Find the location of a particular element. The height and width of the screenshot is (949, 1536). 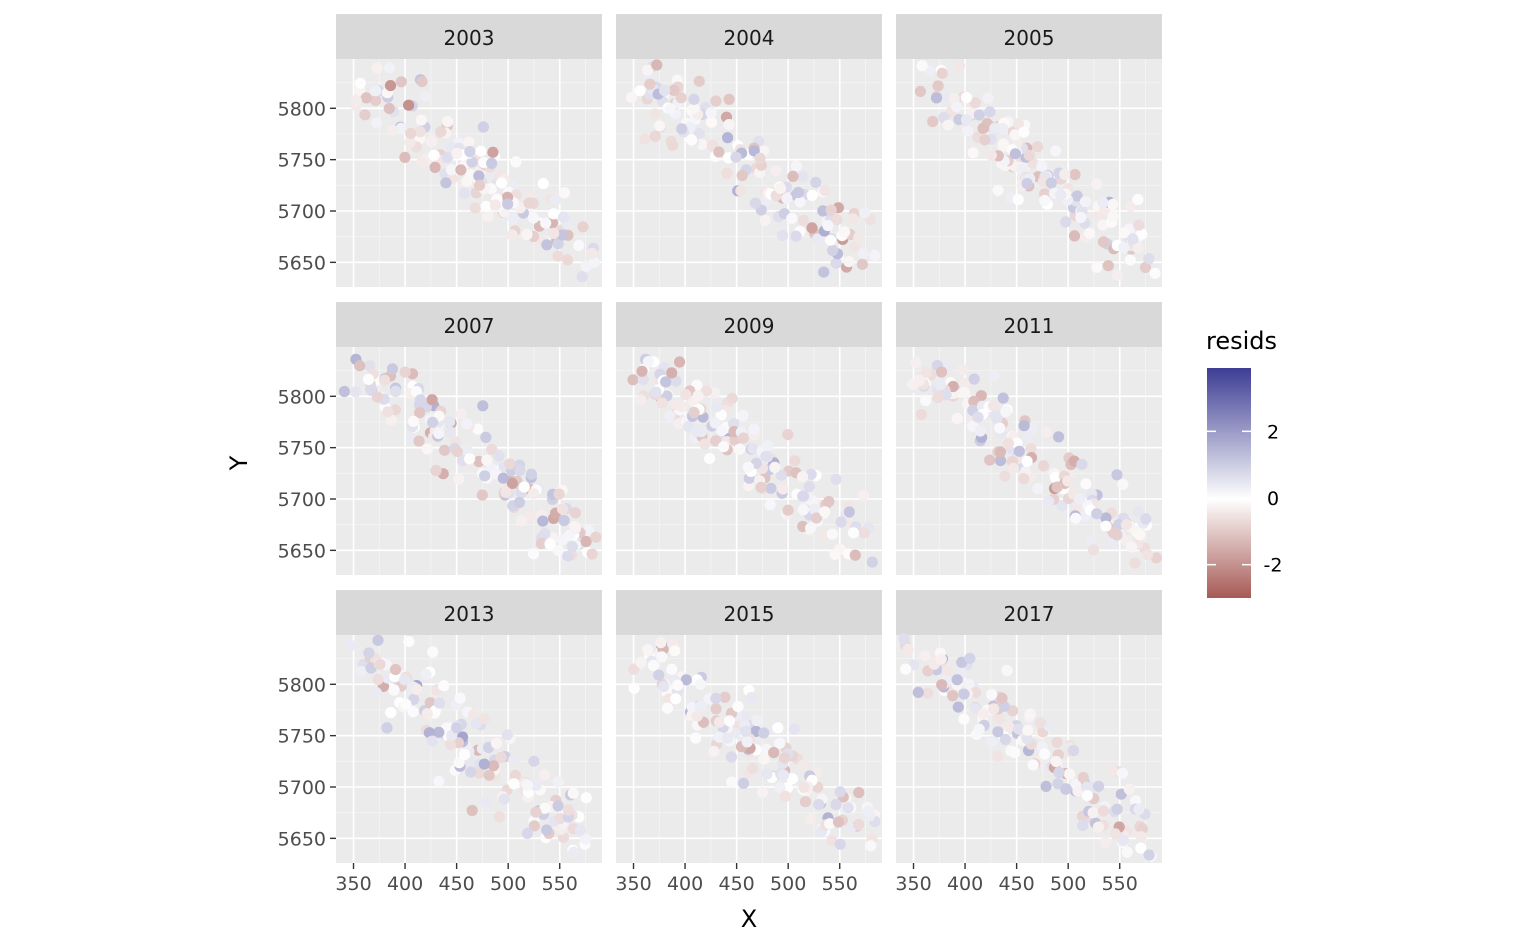

facet-label: 2017 is located at coordinates (1029, 614).